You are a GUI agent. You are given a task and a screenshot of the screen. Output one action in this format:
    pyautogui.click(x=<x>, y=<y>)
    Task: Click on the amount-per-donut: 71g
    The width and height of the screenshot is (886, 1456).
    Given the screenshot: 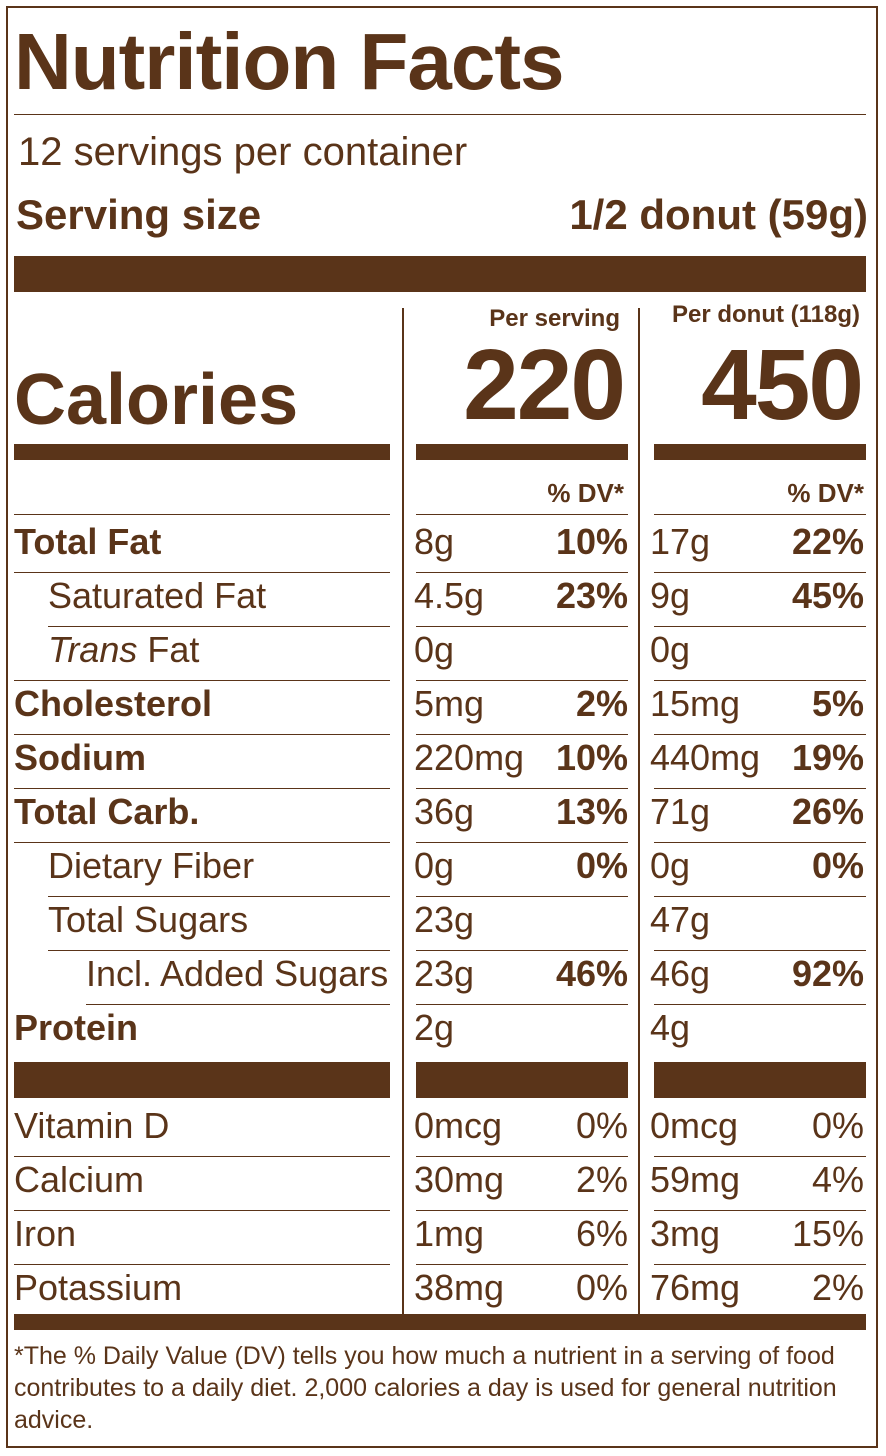 What is the action you would take?
    pyautogui.click(x=680, y=811)
    